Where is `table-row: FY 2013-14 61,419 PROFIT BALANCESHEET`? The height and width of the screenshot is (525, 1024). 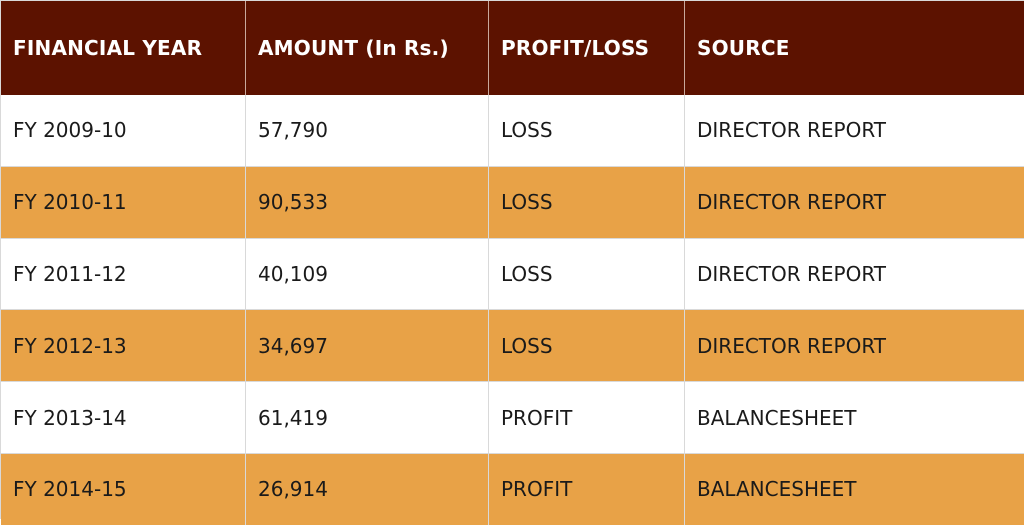 table-row: FY 2013-14 61,419 PROFIT BALANCESHEET is located at coordinates (512, 417).